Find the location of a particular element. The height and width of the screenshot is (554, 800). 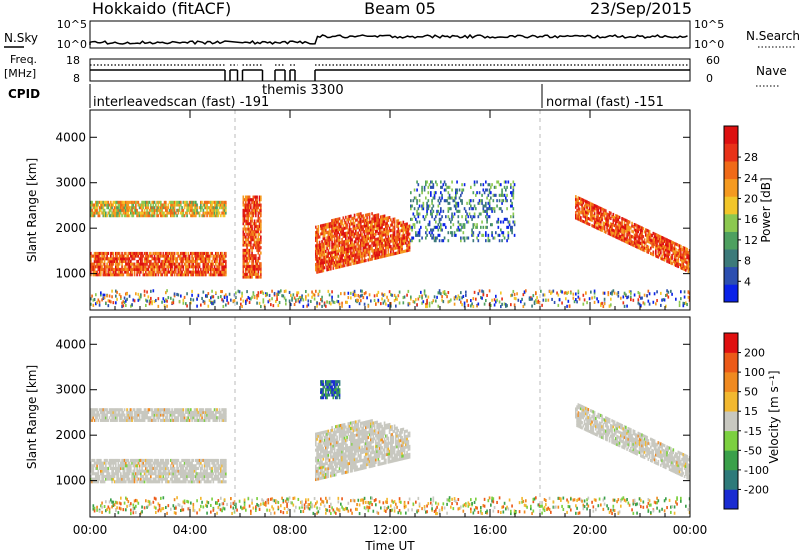

cpid-entry-themis: themis 3300 is located at coordinates (303, 90).